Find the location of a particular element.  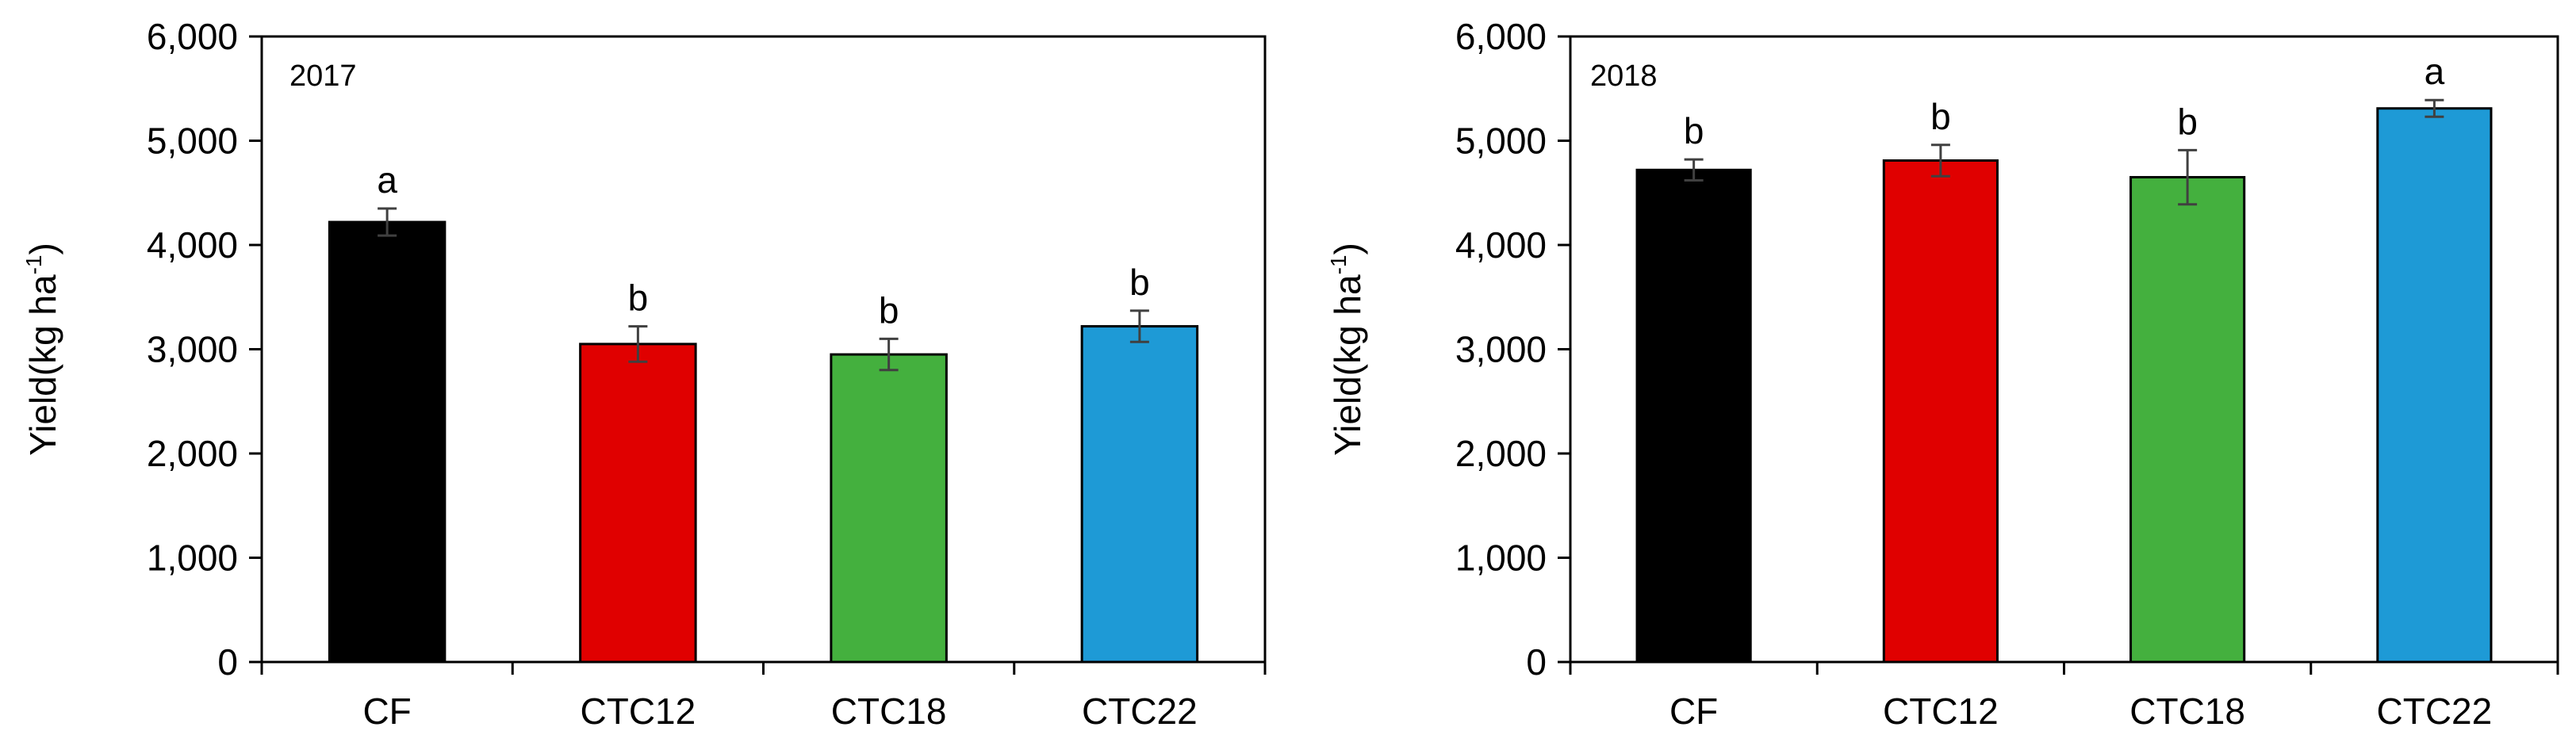

panel-title: 2017 is located at coordinates (323, 76).